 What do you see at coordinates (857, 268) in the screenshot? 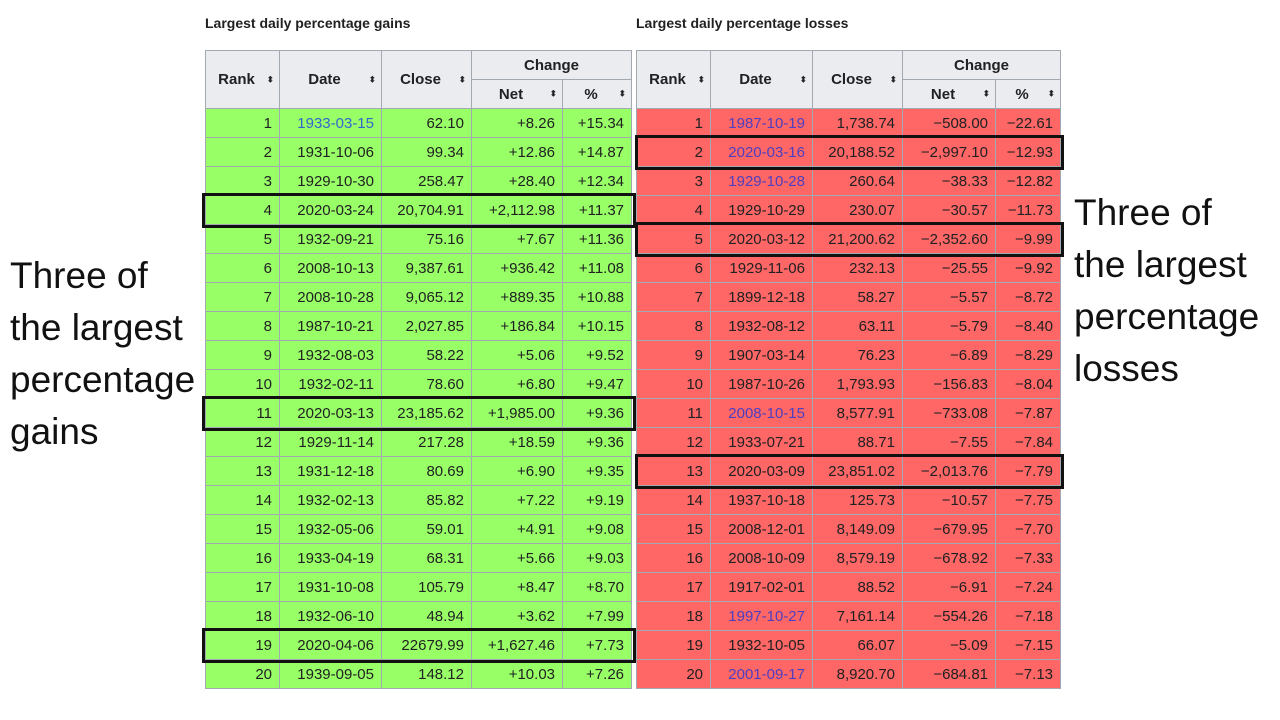
I see `close-cell: 232.13` at bounding box center [857, 268].